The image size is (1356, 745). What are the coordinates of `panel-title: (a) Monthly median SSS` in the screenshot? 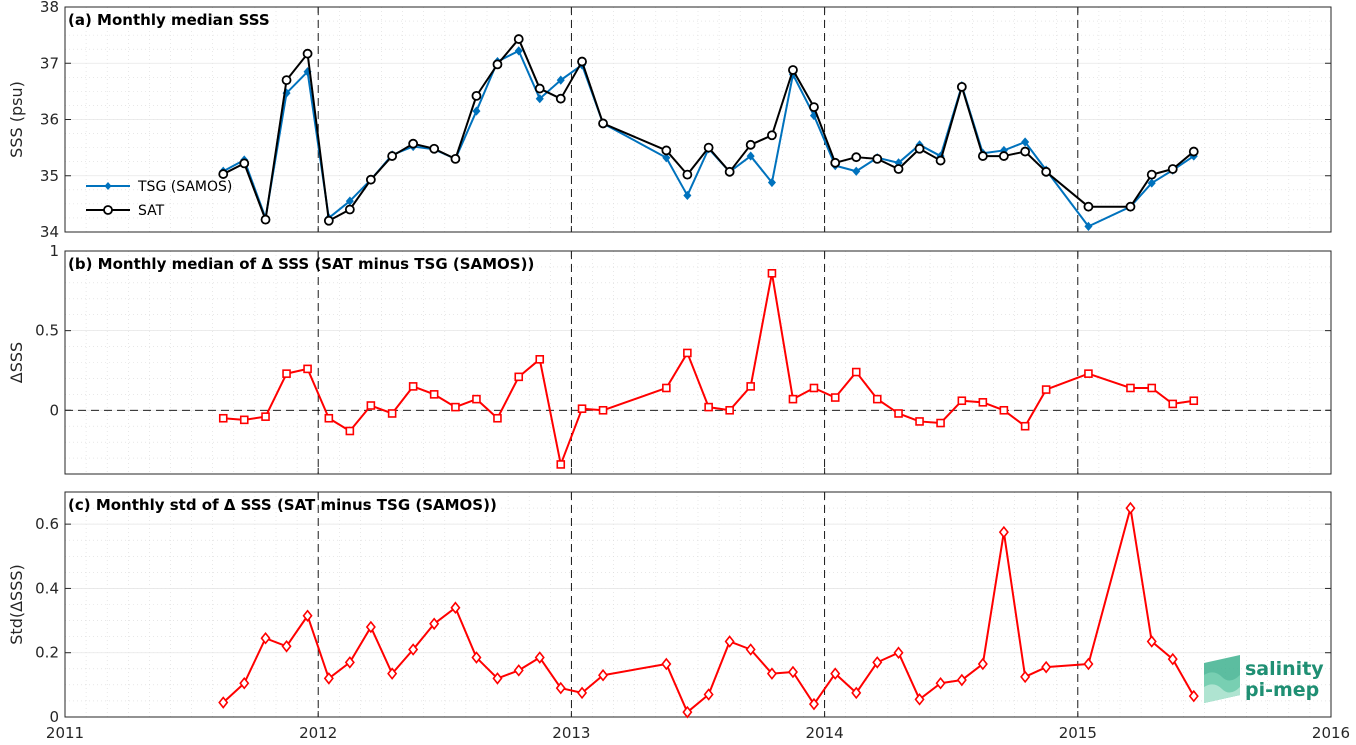 It's located at (169, 20).